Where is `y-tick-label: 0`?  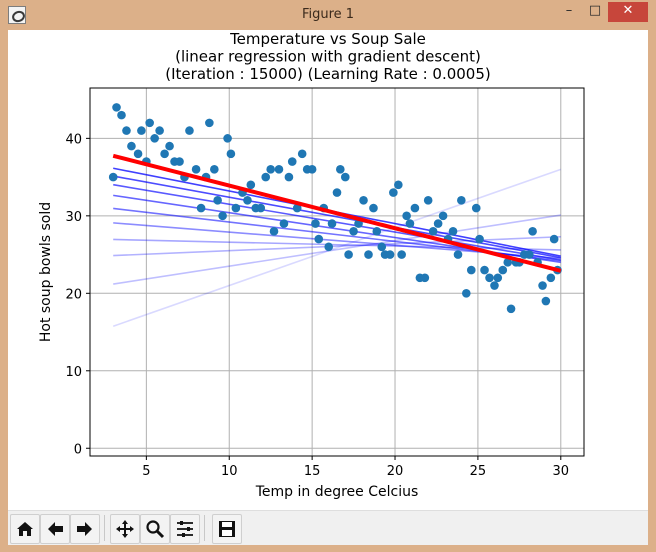
y-tick-label: 0 is located at coordinates (78, 449).